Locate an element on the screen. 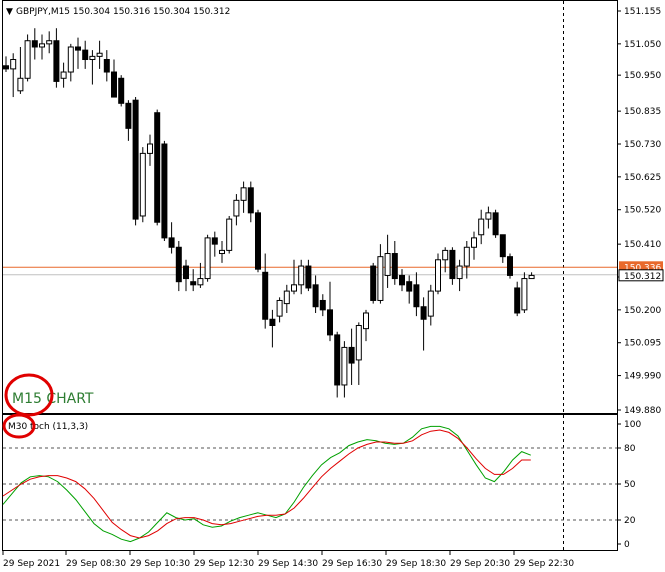 This screenshot has width=665, height=572. header-arrow-icon: ▼ is located at coordinates (9, 12).